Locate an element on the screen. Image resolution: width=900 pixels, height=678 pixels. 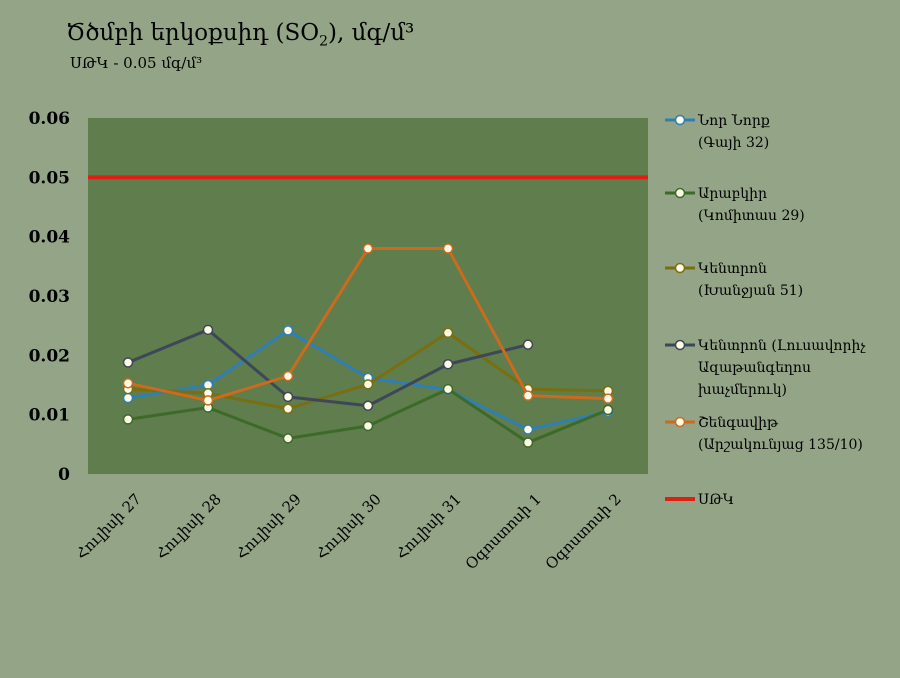
x-tick-label: Հուլիսի 28 is located at coordinates (188, 526).